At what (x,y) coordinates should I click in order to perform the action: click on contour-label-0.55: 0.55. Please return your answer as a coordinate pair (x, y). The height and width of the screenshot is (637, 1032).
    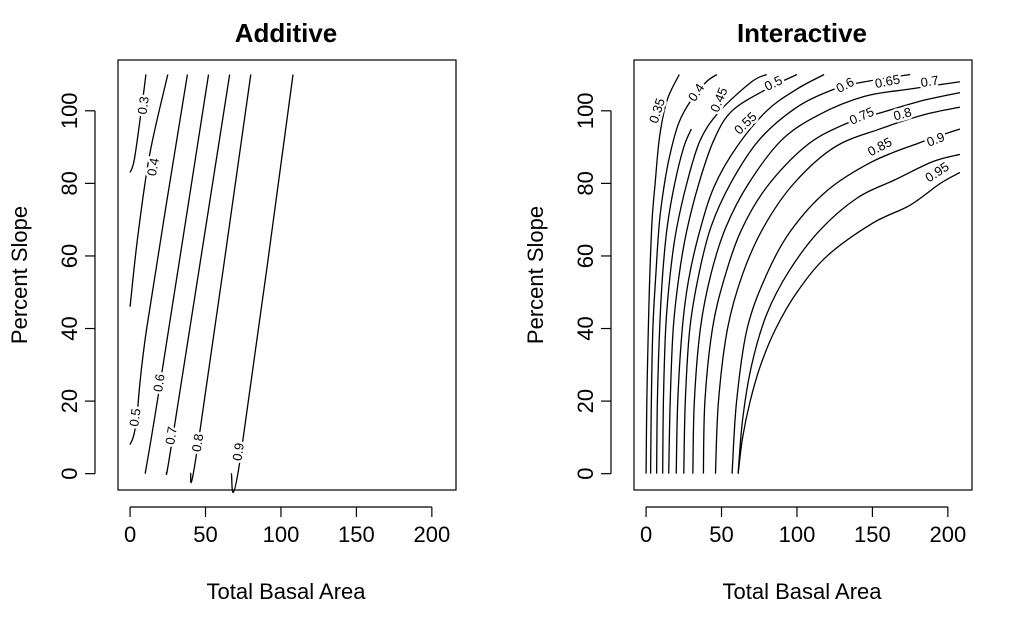
    Looking at the image, I should click on (745, 123).